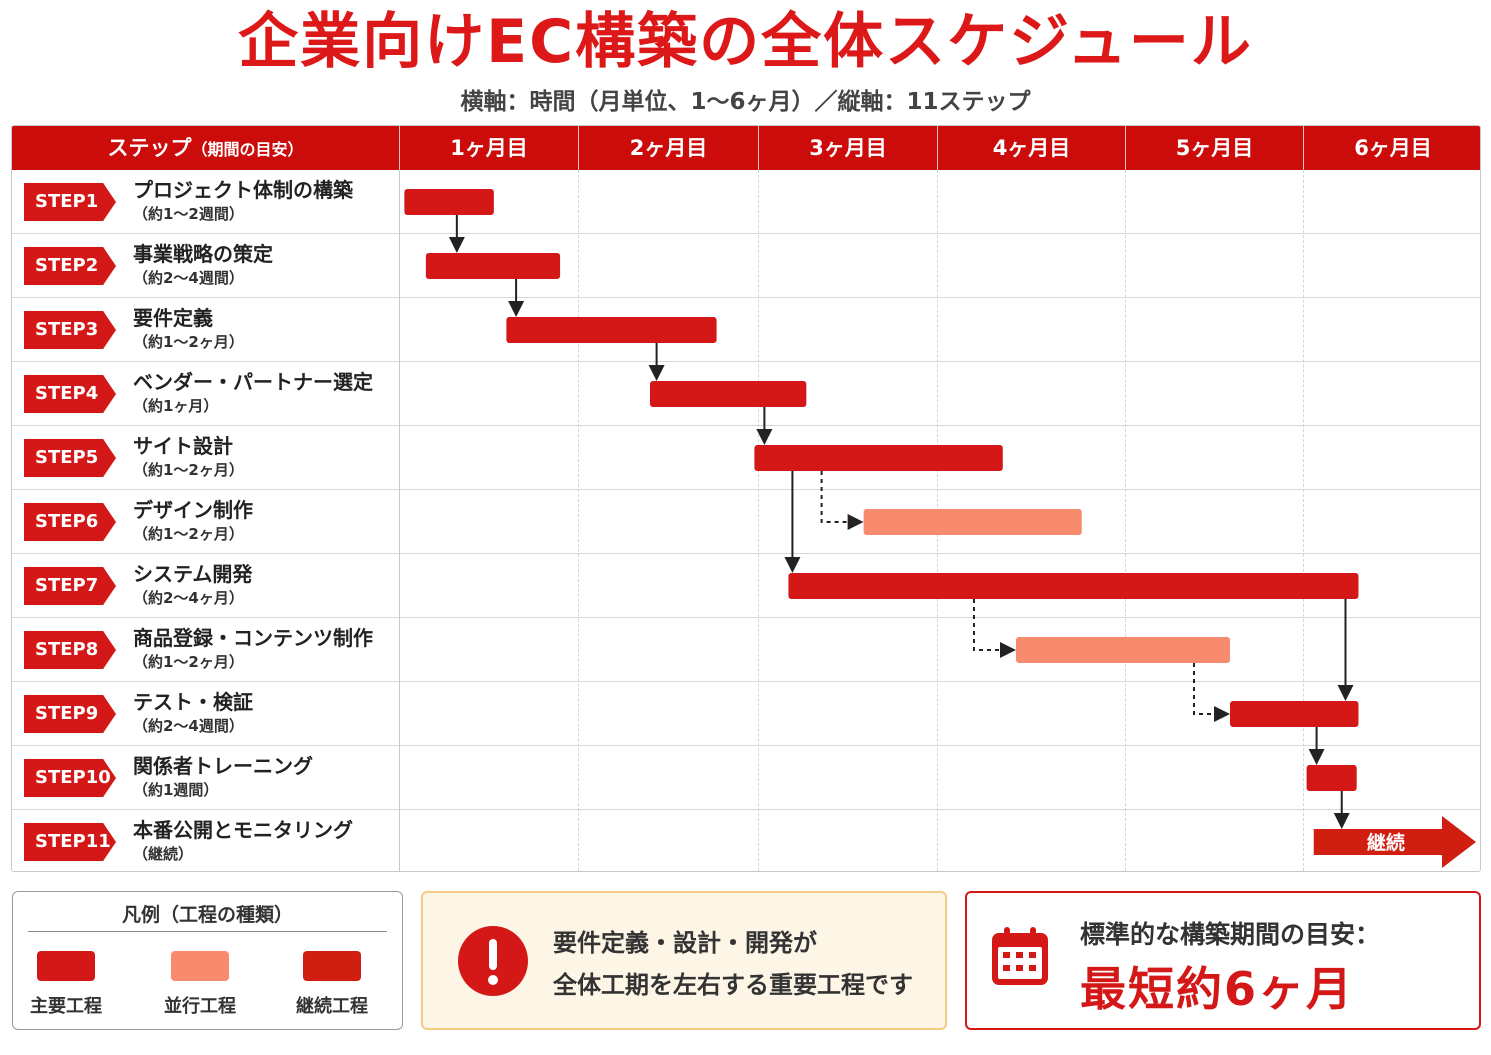 This screenshot has height=1055, width=1491. I want to click on step-name: 本番公開とモニタリング, so click(243, 830).